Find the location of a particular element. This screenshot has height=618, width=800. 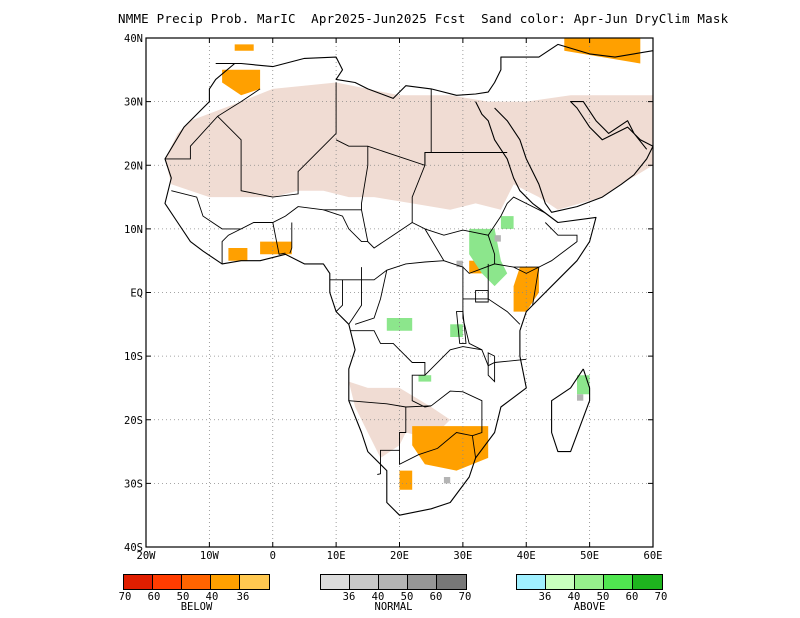

y-tick-label: 20S is located at coordinates (133, 421).